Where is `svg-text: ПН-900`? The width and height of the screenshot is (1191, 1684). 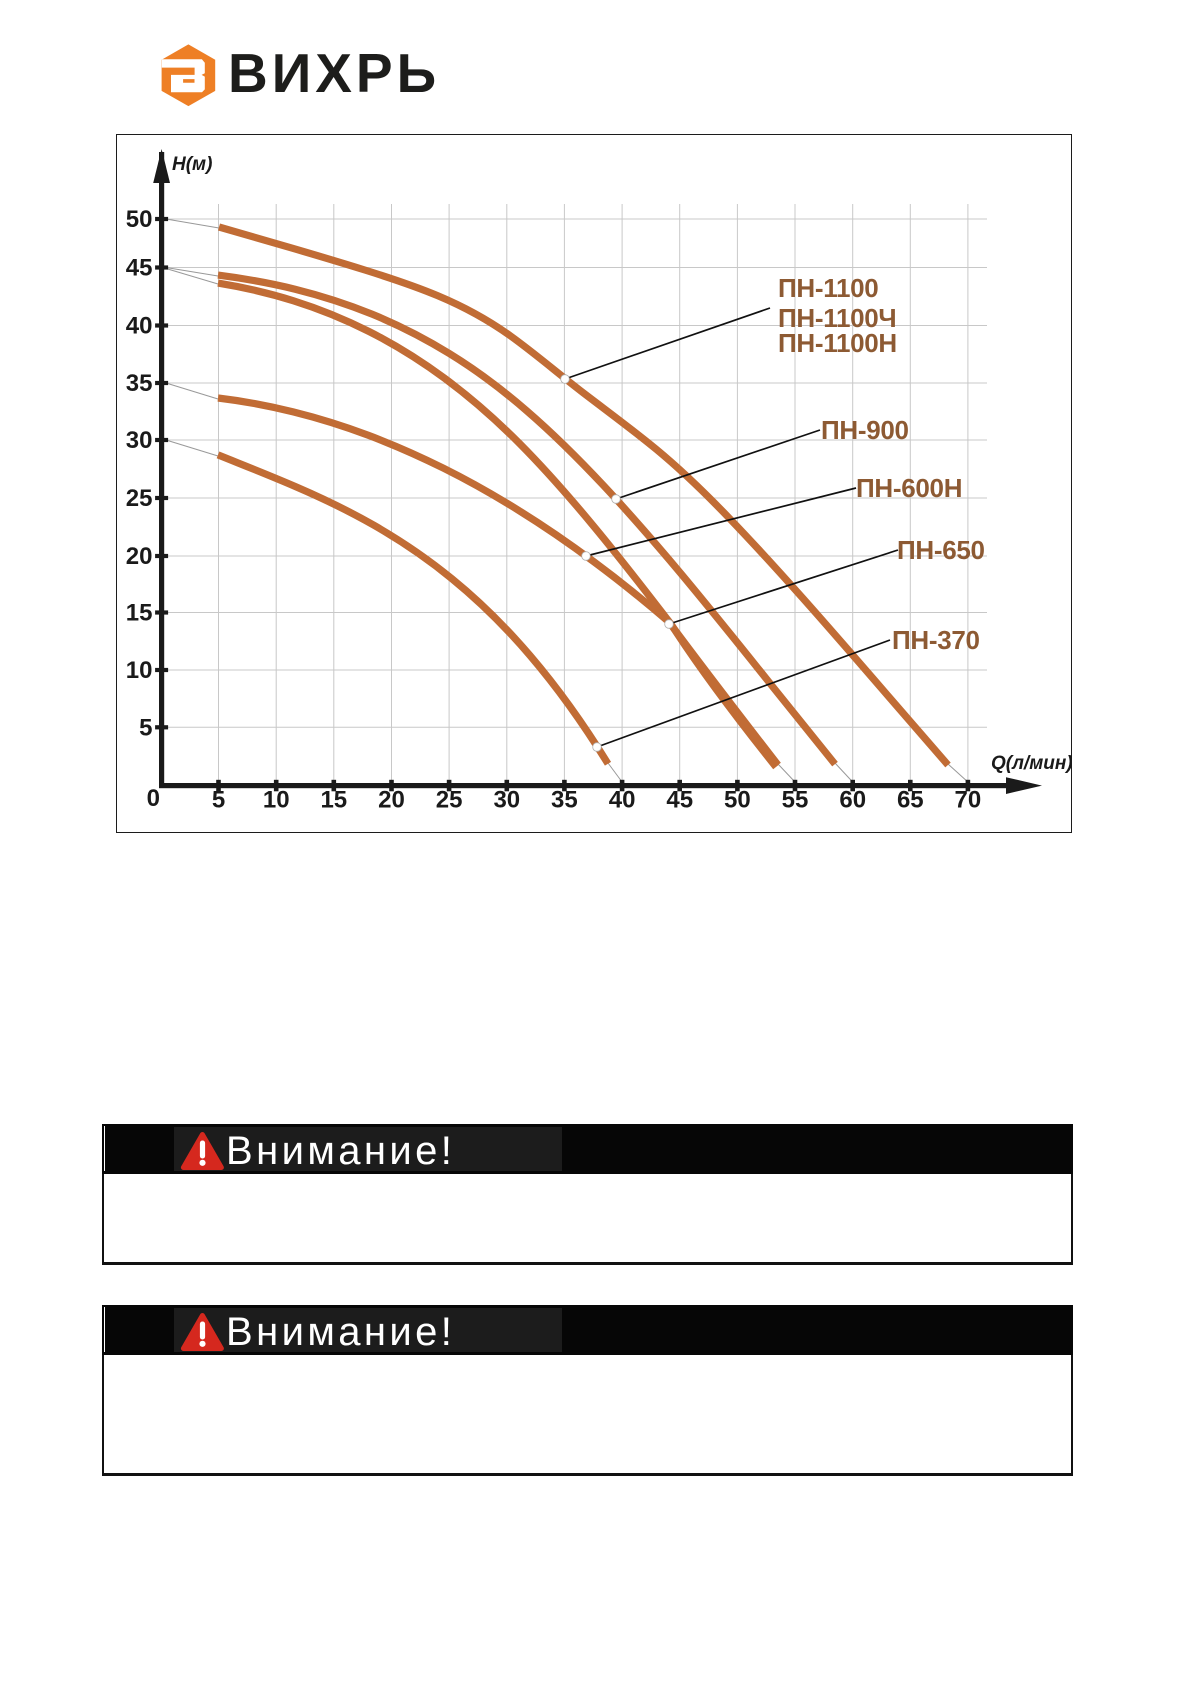
svg-text: ПН-900 is located at coordinates (865, 430).